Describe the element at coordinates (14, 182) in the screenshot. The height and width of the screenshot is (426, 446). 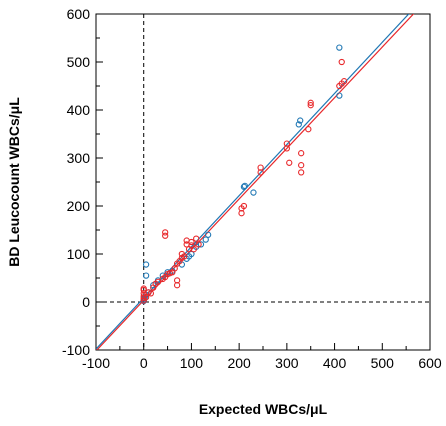
I see `y-axis-title: BD Leucocount WBCs/μL` at that location.